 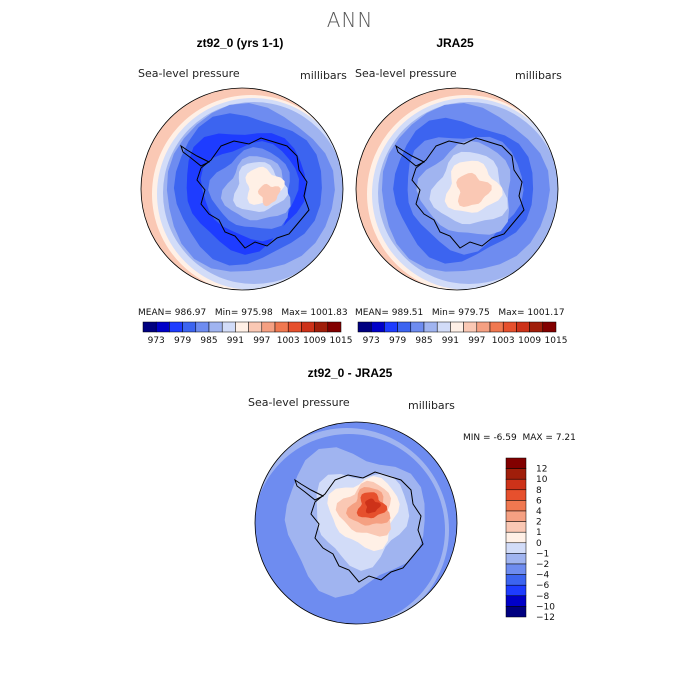 I want to click on panel3-field, so click(x=356, y=523).